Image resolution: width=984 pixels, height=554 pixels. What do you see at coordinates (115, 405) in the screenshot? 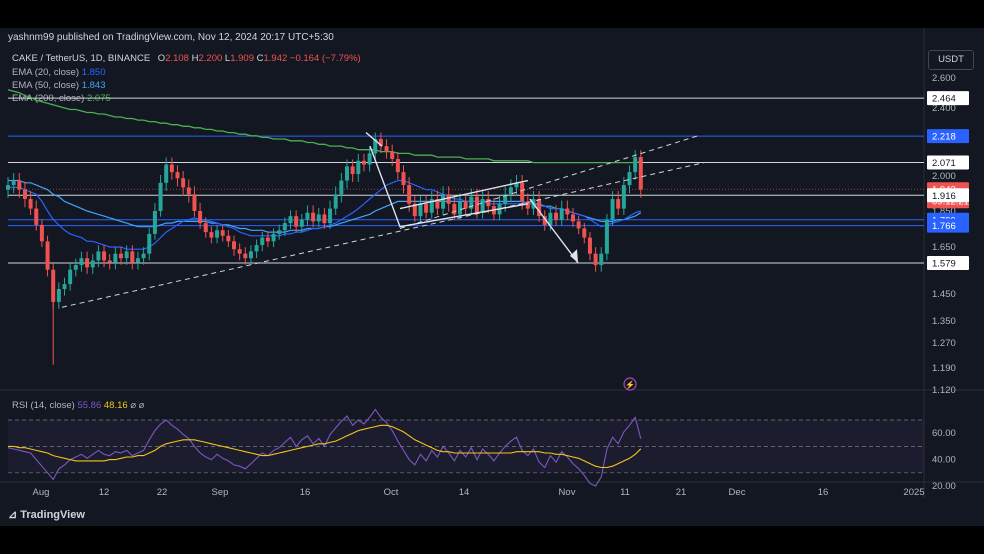
I see `legend-rsi-ma-value: 48.16` at bounding box center [115, 405].